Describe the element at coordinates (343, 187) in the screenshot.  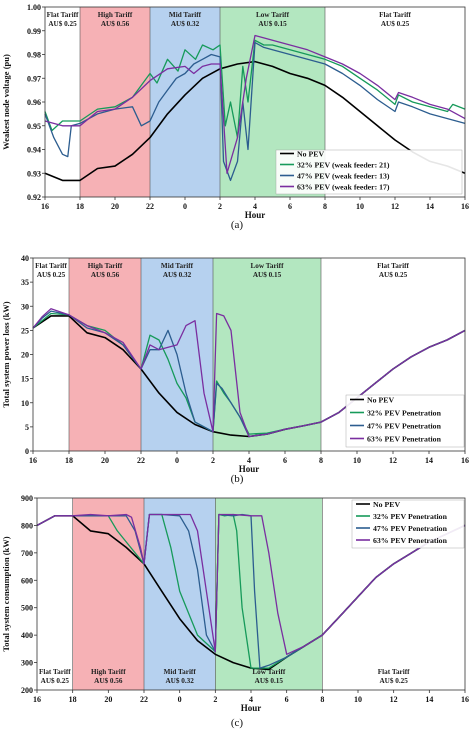
I see `legend-label-3: 63% PEV (weak feeder: 17)` at that location.